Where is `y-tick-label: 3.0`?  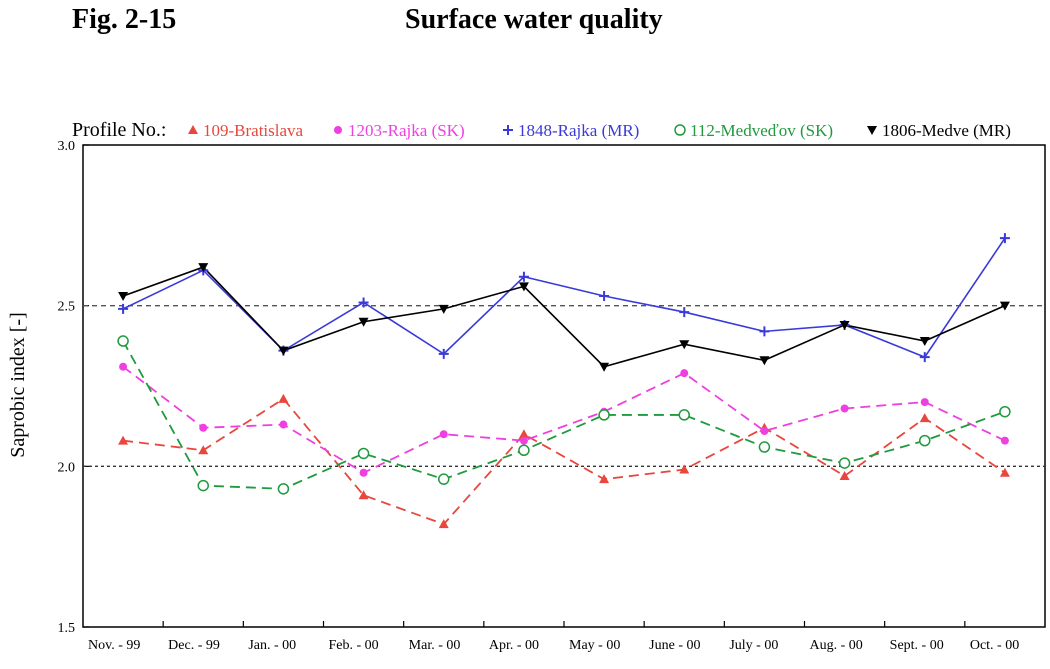
y-tick-label: 3.0 is located at coordinates (67, 146).